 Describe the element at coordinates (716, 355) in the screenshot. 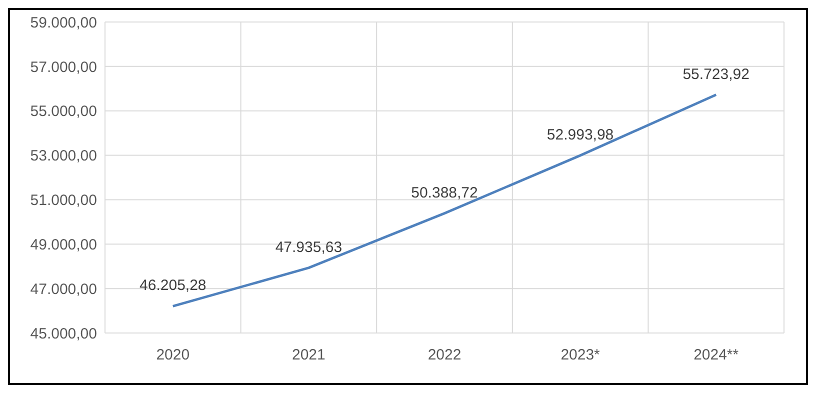

I see `x-tick-label: 2024**` at that location.